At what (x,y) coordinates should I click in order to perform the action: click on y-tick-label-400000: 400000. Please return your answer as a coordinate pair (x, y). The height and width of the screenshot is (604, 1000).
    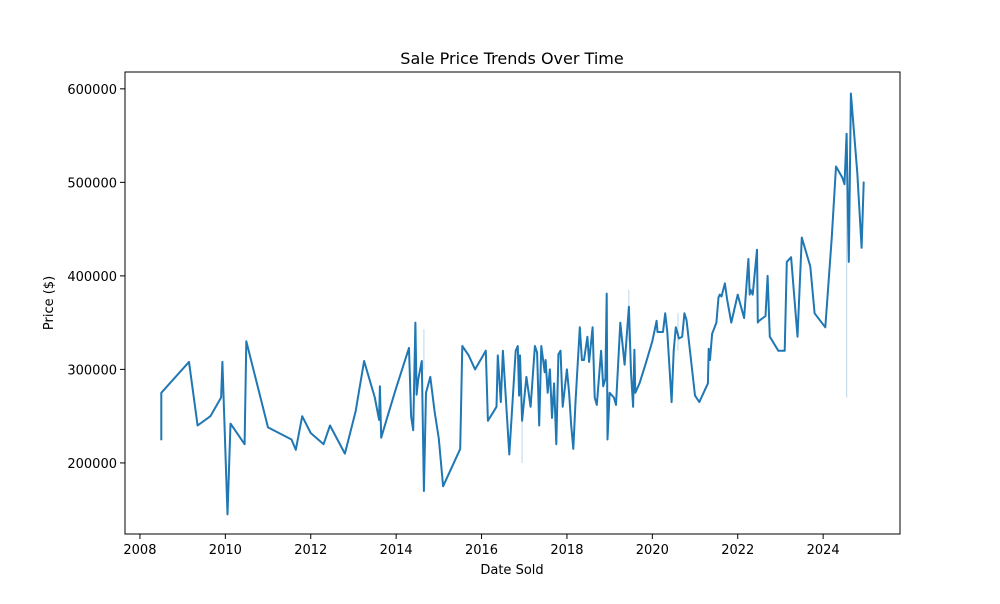
    Looking at the image, I should click on (92, 277).